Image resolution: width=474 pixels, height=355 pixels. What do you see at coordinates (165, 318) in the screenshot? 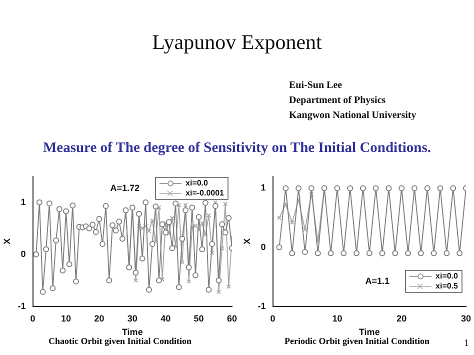
I see `x-tick-label: 40` at bounding box center [165, 318].